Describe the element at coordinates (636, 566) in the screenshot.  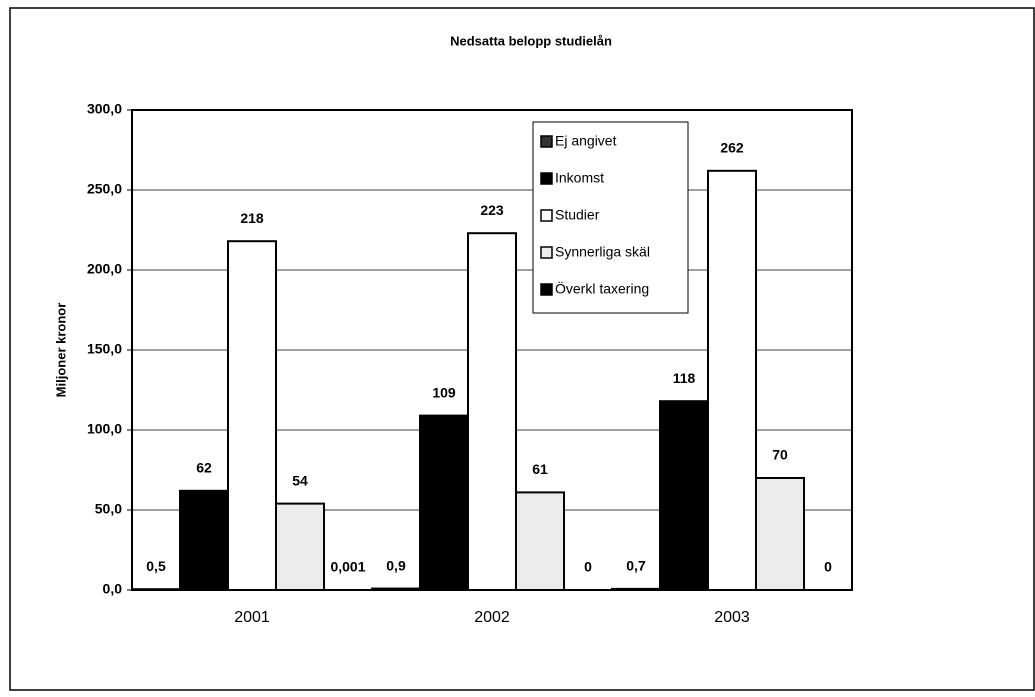
I see `data-label: 0,7` at that location.